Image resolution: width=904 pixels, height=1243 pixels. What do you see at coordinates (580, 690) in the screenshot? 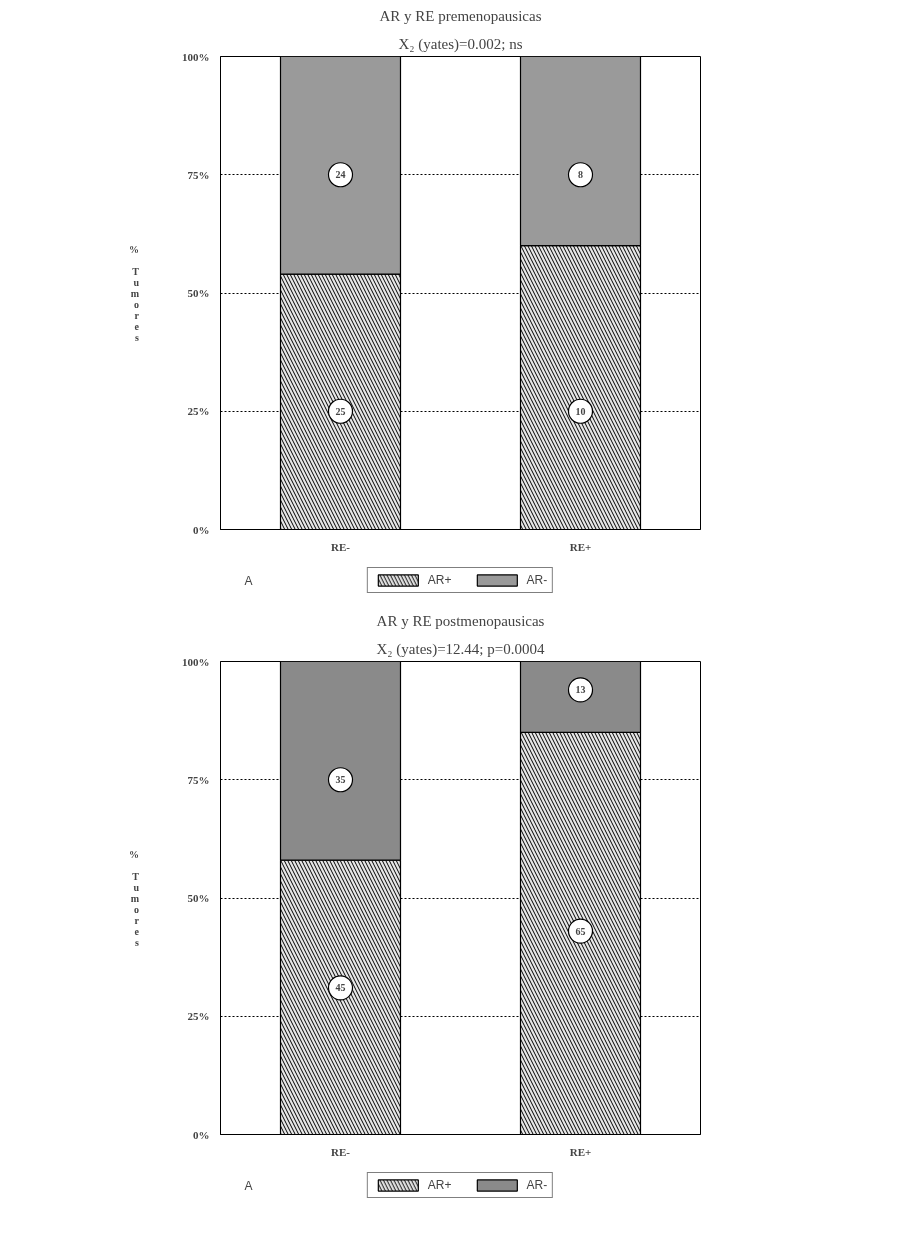
I see `annotation: 13` at bounding box center [580, 690].